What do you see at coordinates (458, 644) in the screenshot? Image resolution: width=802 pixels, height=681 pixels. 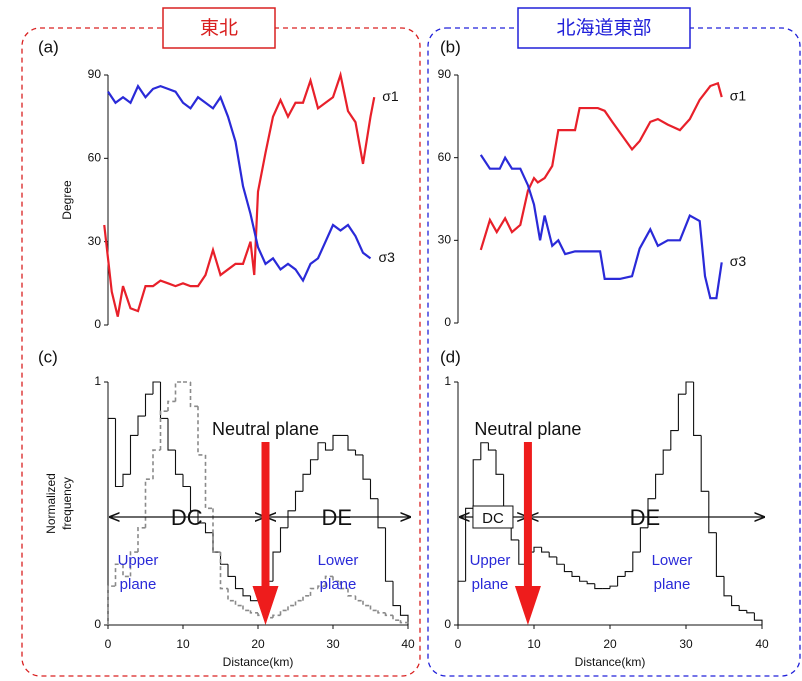 I see `x-tick-label: 0` at bounding box center [458, 644].